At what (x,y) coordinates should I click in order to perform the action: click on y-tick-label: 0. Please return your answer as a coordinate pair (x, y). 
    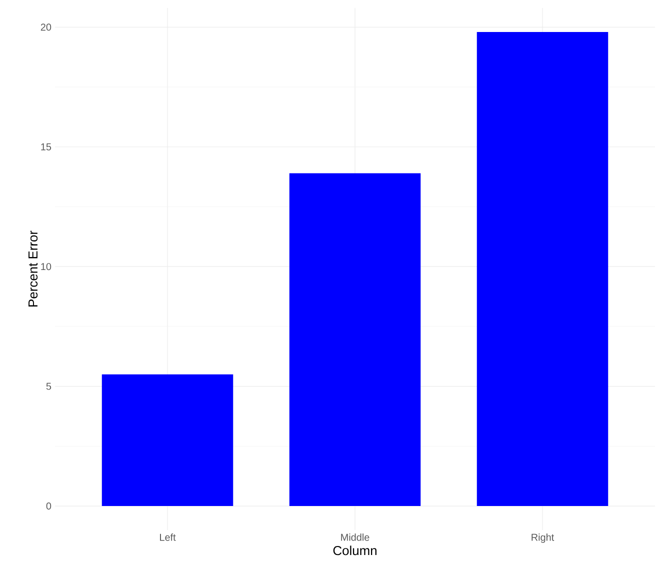
    Looking at the image, I should click on (49, 506).